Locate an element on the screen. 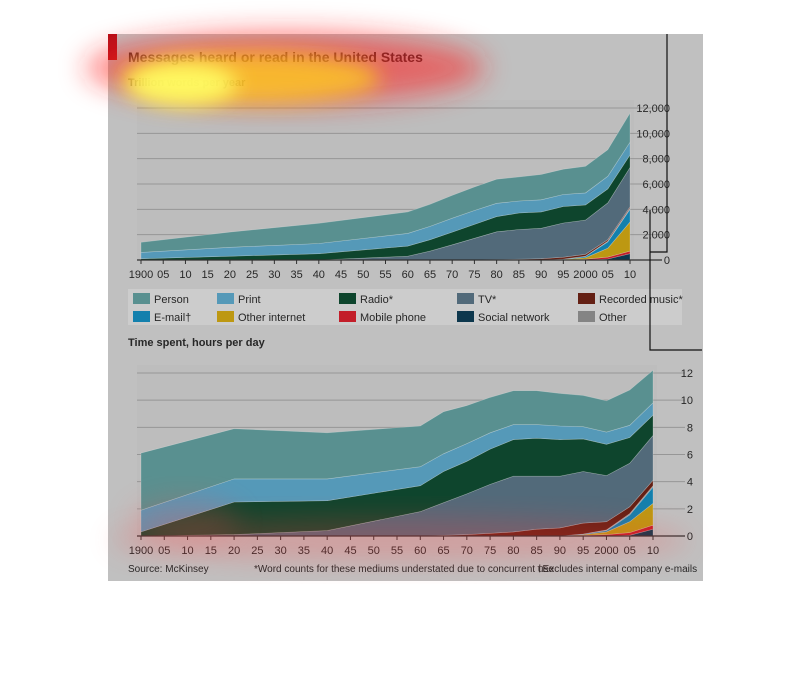  y-tick-label: 10 is located at coordinates (687, 401).